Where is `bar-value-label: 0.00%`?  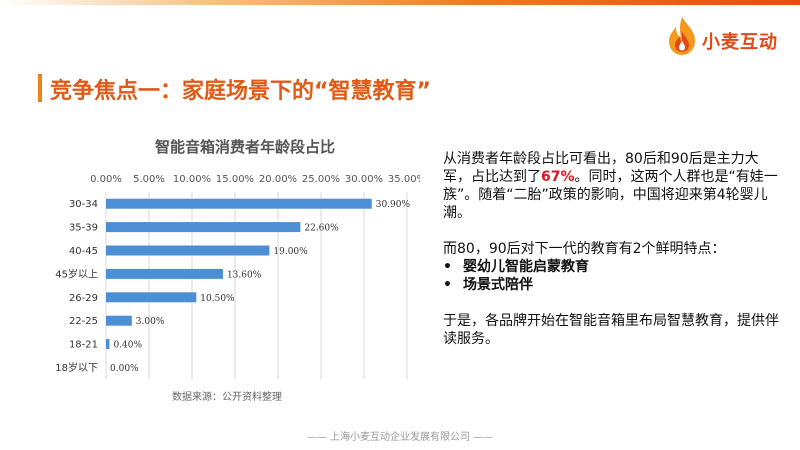
bar-value-label: 0.00% is located at coordinates (124, 369).